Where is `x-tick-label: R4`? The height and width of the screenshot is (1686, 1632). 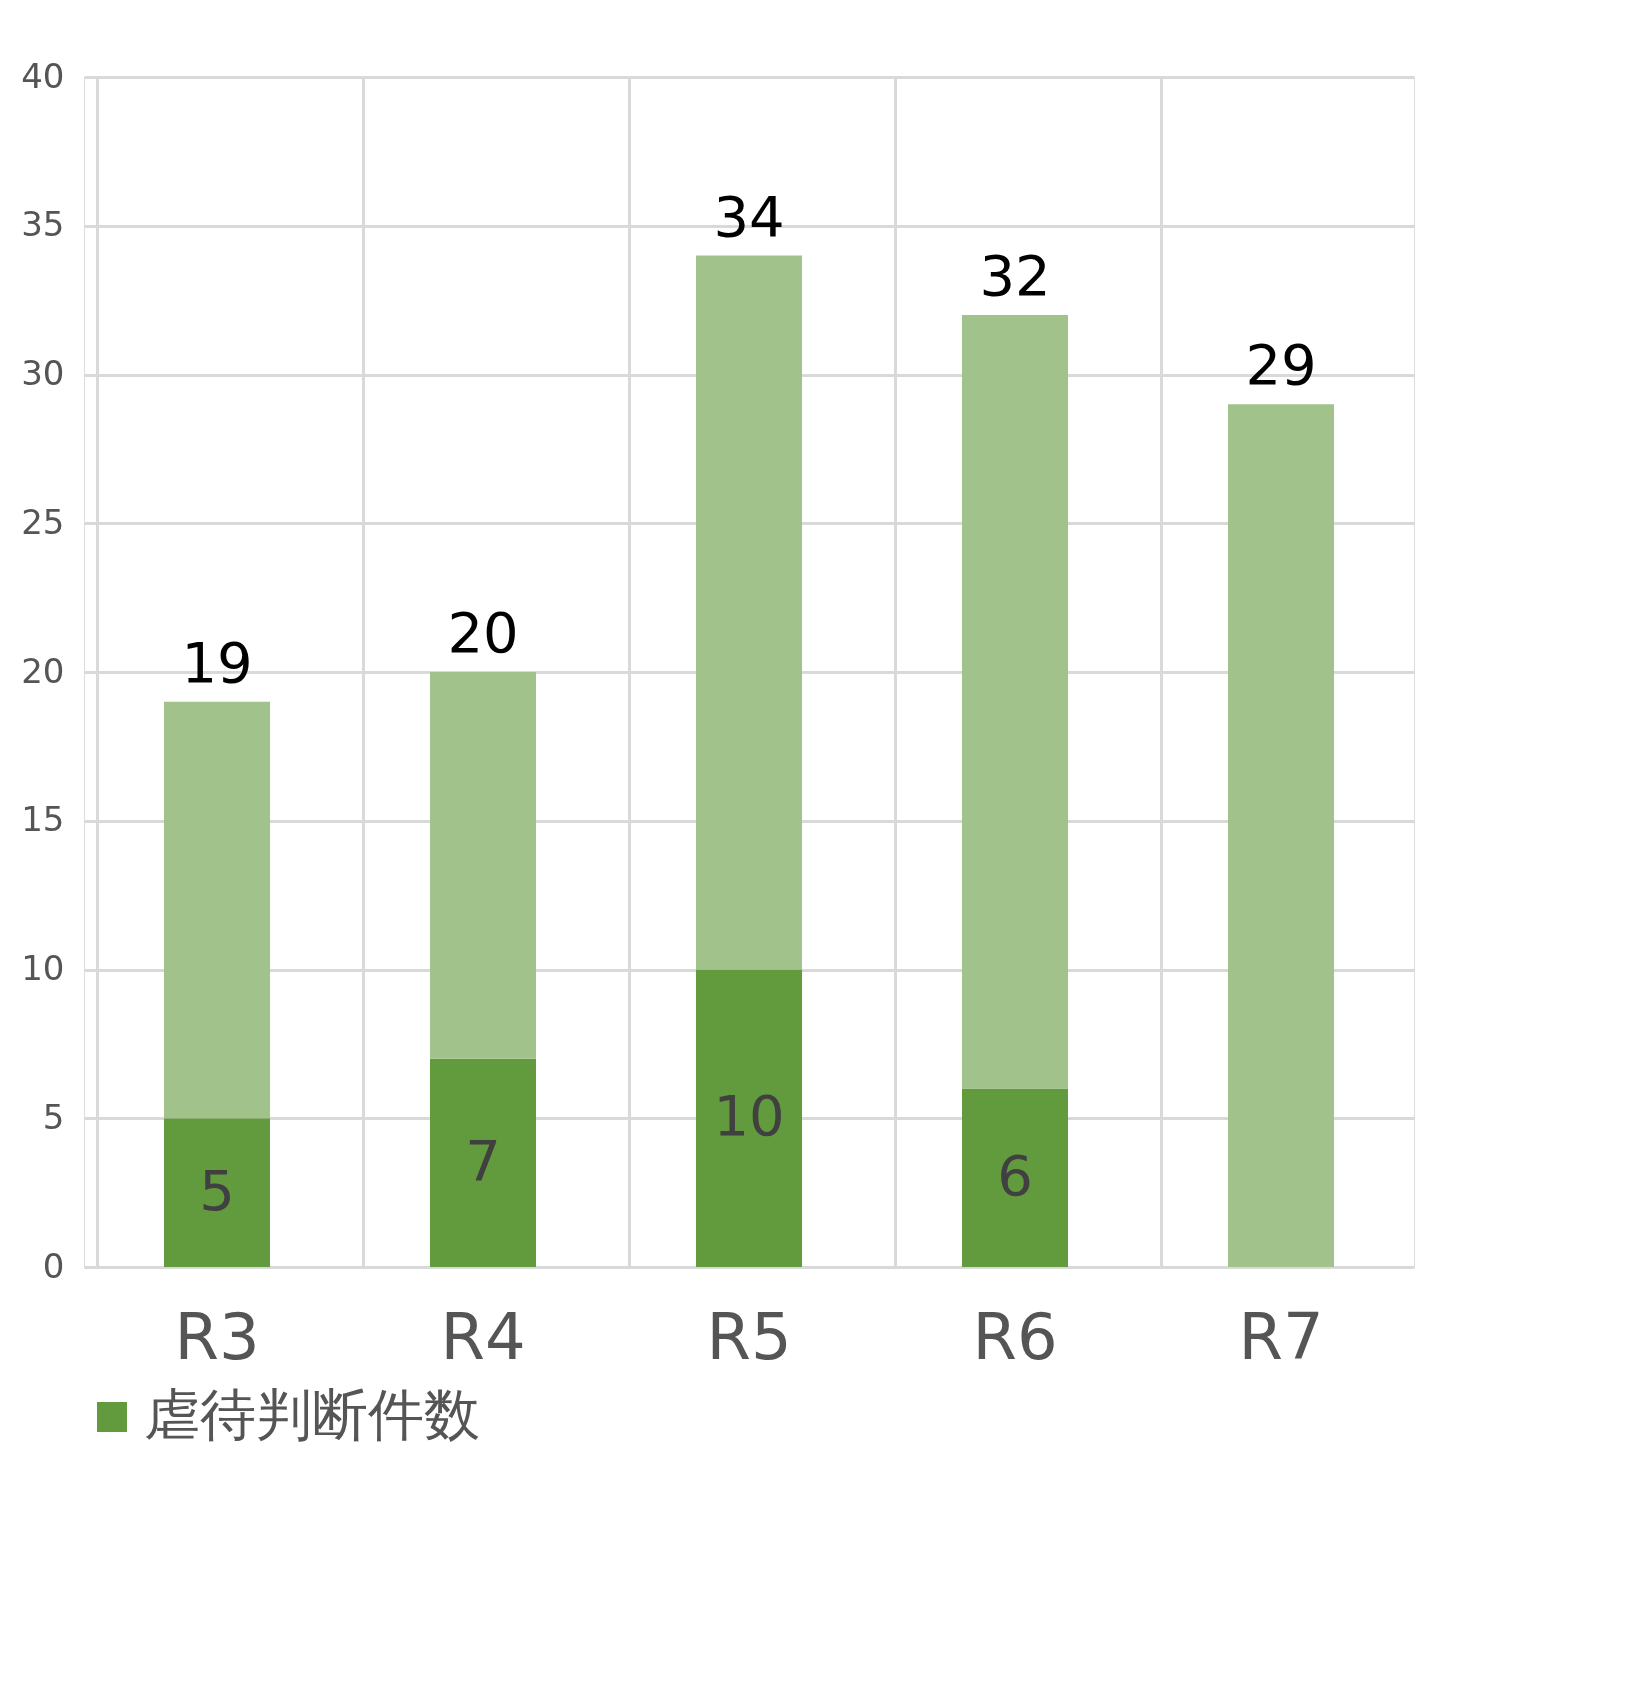
x-tick-label: R4 is located at coordinates (483, 1336).